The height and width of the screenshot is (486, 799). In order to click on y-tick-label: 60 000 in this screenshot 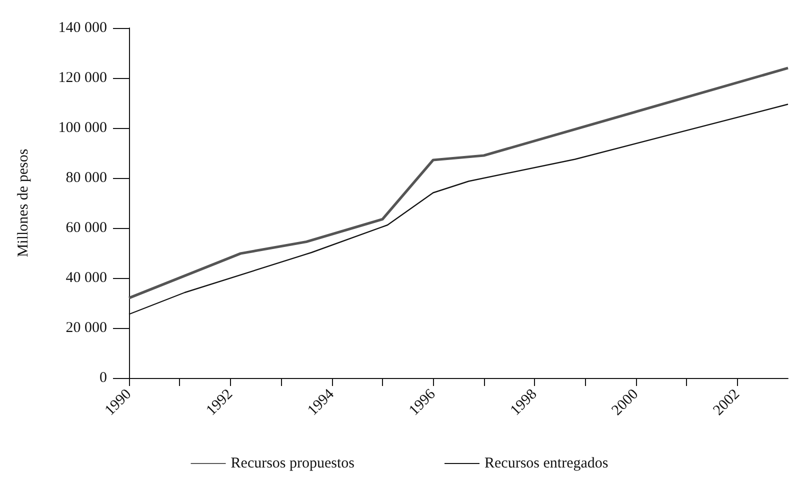, I will do `click(86, 228)`.